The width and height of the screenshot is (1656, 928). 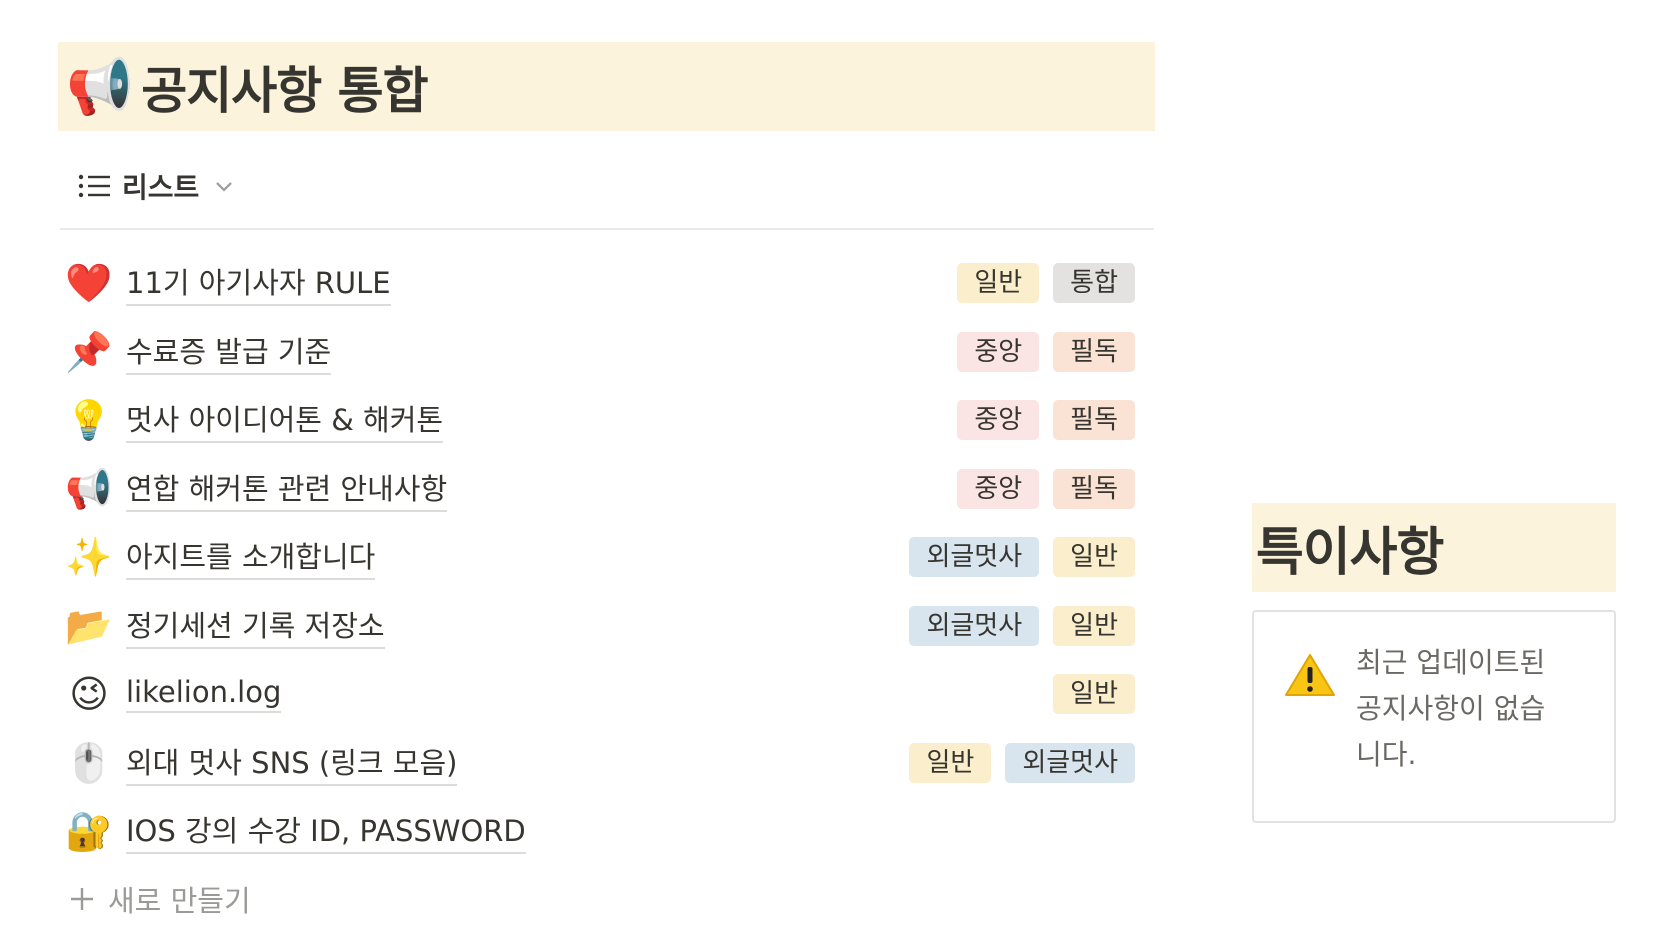 I want to click on list-item-title: 수료증 발급 기준, so click(x=229, y=352).